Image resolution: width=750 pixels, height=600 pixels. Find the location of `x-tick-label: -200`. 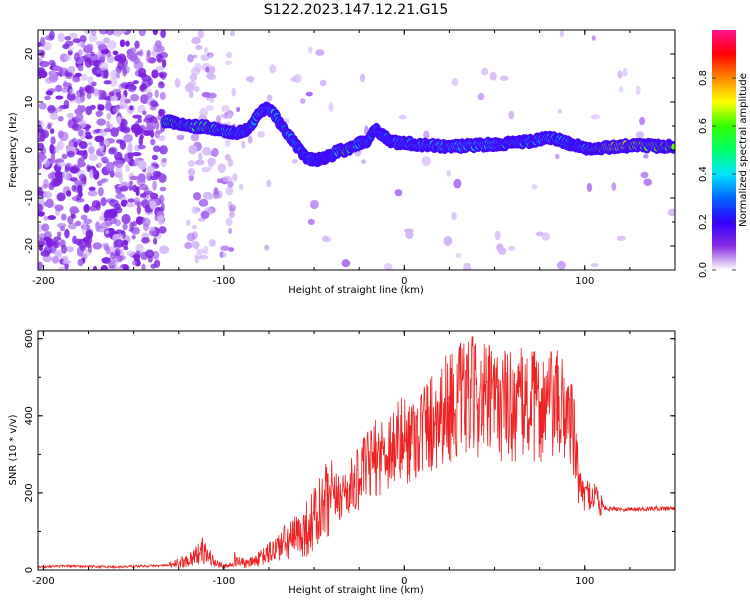

x-tick-label: -200 is located at coordinates (43, 281).